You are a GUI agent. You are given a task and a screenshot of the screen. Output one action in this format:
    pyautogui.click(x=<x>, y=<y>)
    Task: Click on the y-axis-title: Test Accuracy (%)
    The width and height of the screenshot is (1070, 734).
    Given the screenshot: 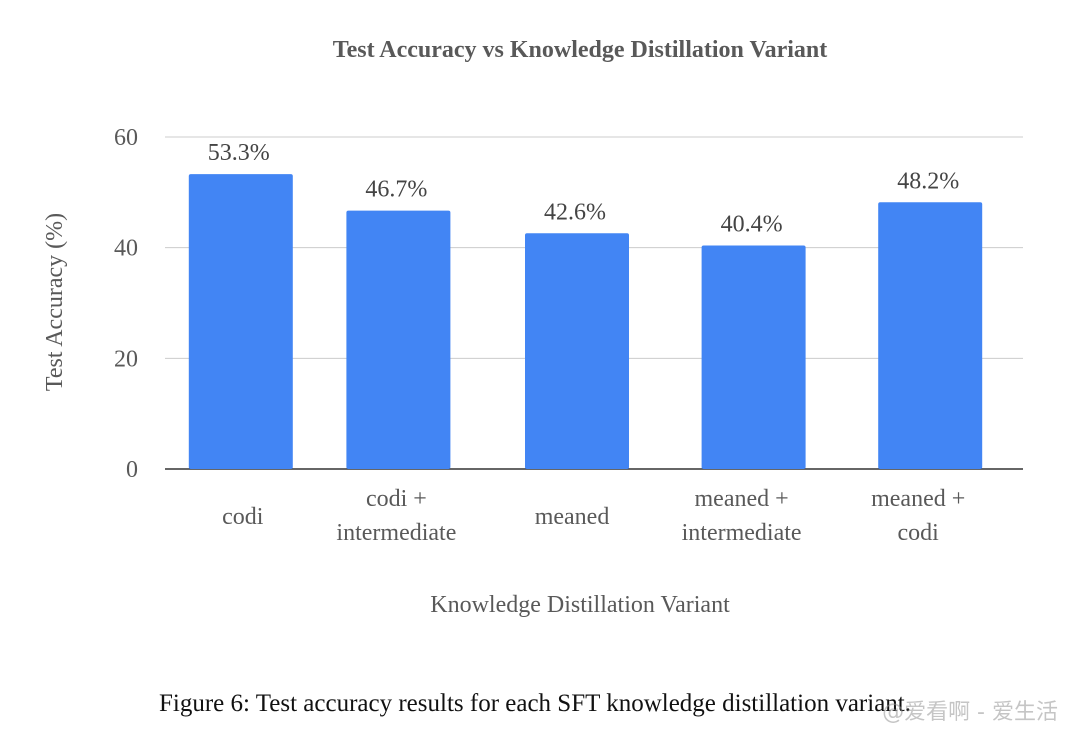 What is the action you would take?
    pyautogui.click(x=55, y=302)
    